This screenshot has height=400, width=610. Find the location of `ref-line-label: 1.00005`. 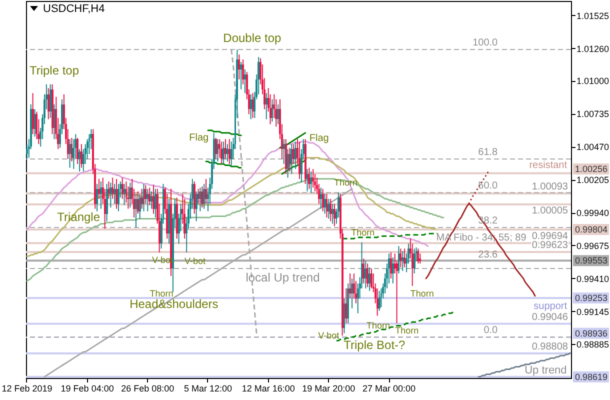

ref-line-label: 1.00005 is located at coordinates (550, 210).